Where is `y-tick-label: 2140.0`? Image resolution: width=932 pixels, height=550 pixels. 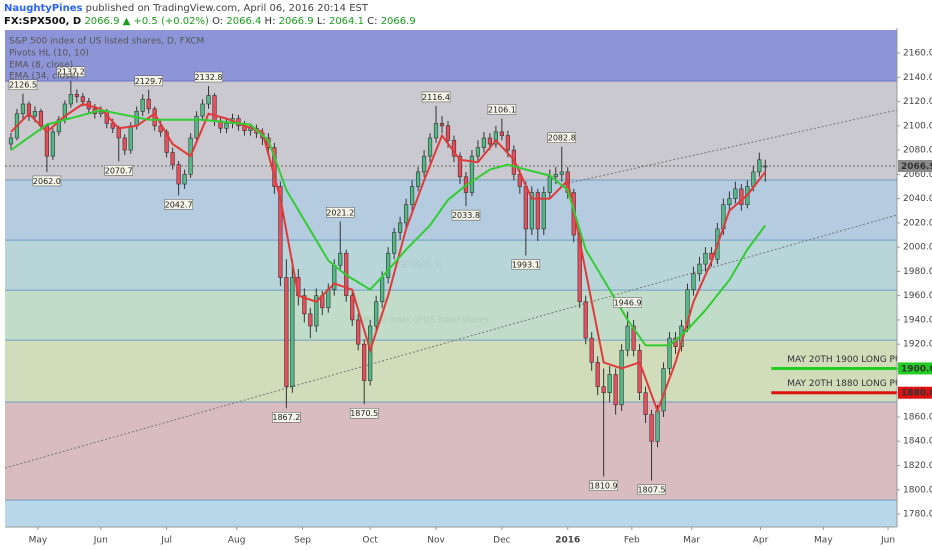 y-tick-label: 2140.0 is located at coordinates (917, 78).